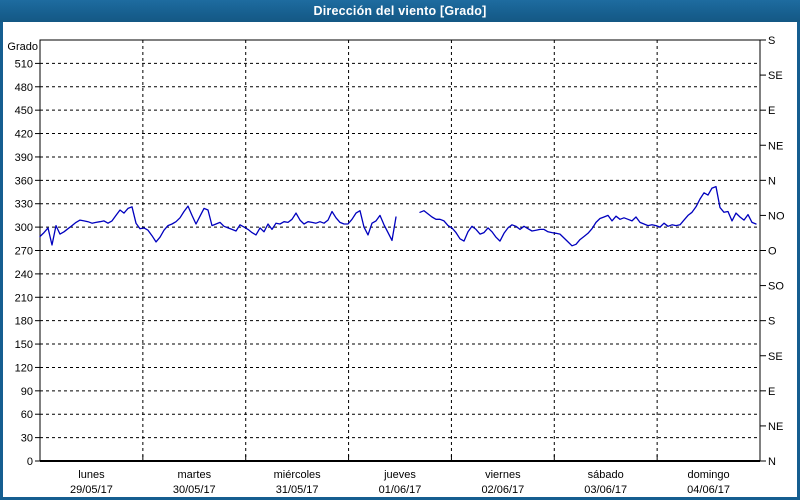  Describe the element at coordinates (708, 475) in the screenshot. I see `day-name-label: domingo` at that location.